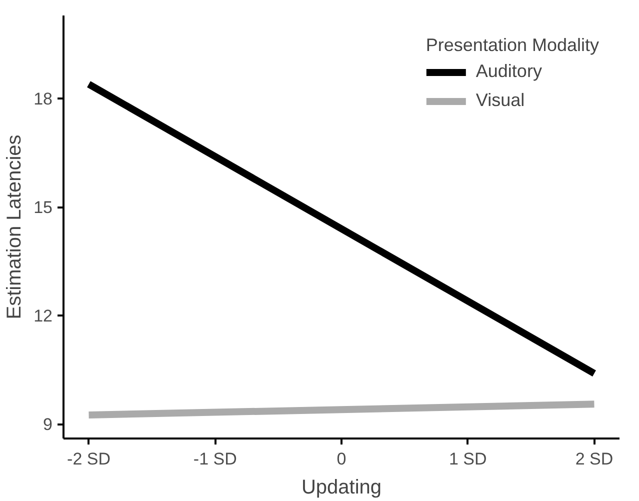 This screenshot has height=501, width=639. I want to click on x-tick-label: 2 SD, so click(594, 459).